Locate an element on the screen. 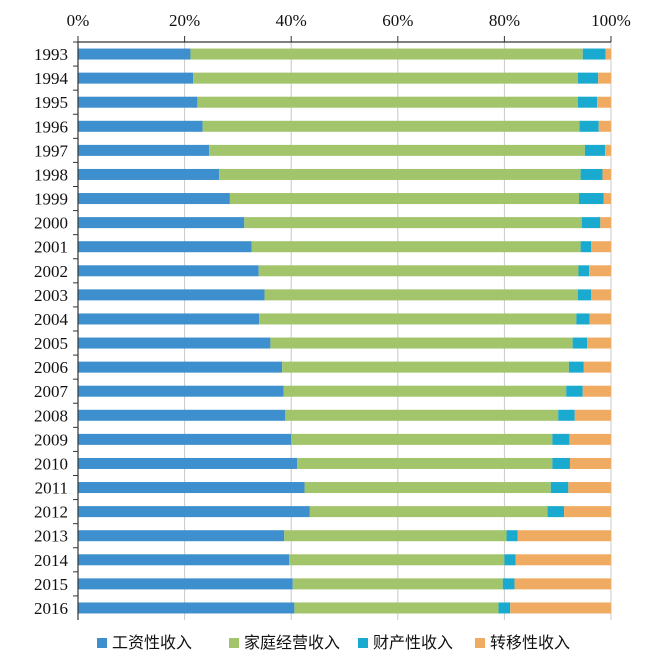 This screenshot has width=650, height=663. legend-label: 转移性收入 is located at coordinates (530, 642).